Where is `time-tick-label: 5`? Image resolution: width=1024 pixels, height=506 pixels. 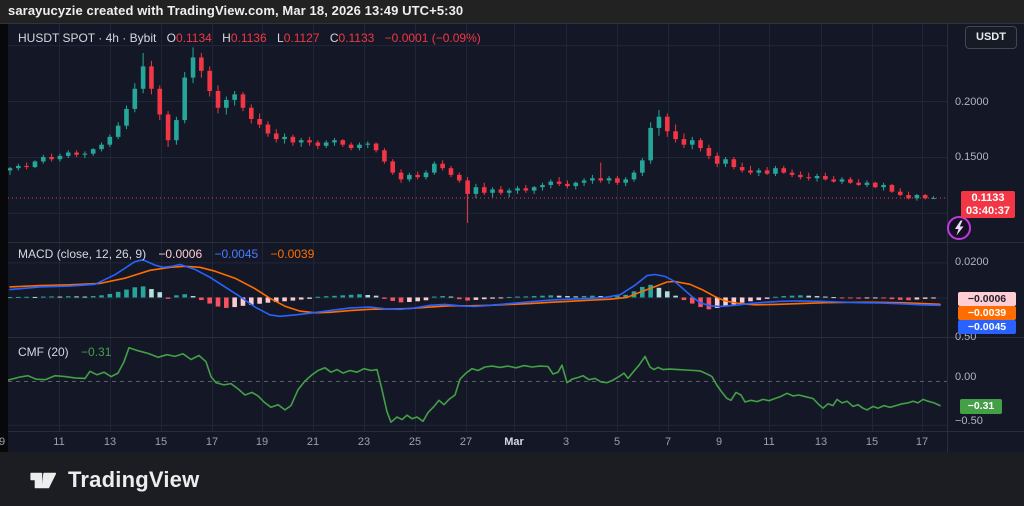
time-tick-label: 5 is located at coordinates (617, 442).